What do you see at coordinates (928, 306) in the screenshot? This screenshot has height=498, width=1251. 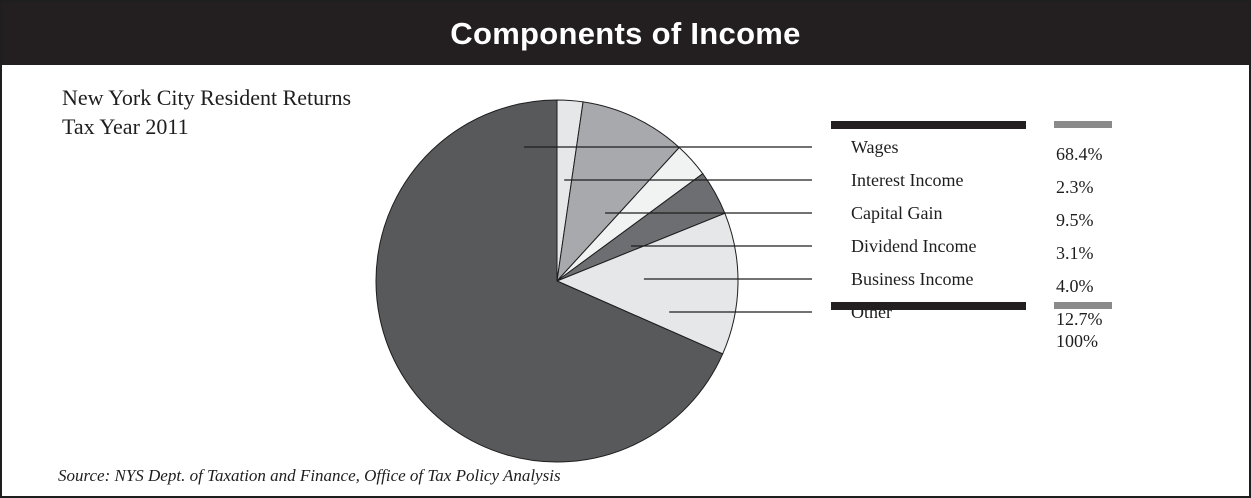 I see `legend-rule-bottom-dark` at bounding box center [928, 306].